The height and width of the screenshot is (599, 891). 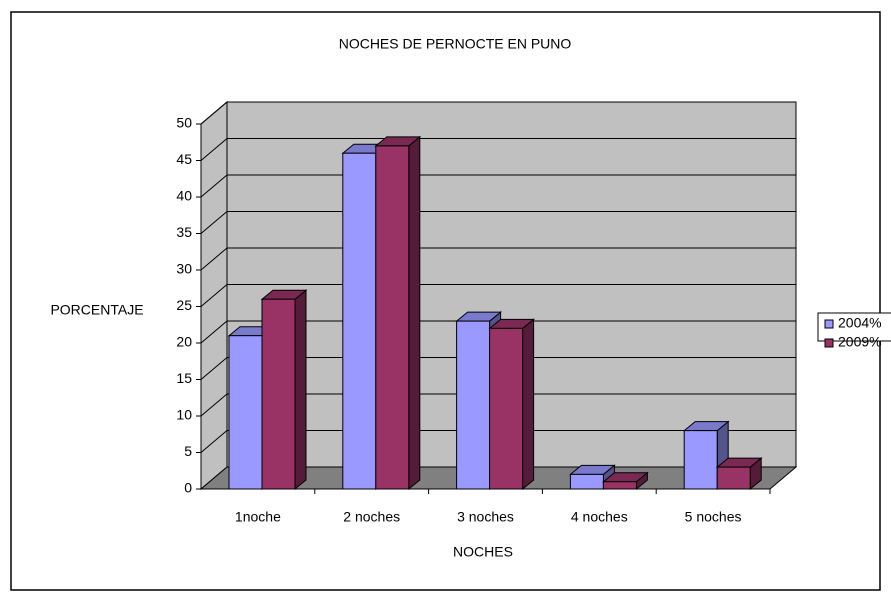 What do you see at coordinates (258, 517) in the screenshot?
I see `x-tick-label: 1noche` at bounding box center [258, 517].